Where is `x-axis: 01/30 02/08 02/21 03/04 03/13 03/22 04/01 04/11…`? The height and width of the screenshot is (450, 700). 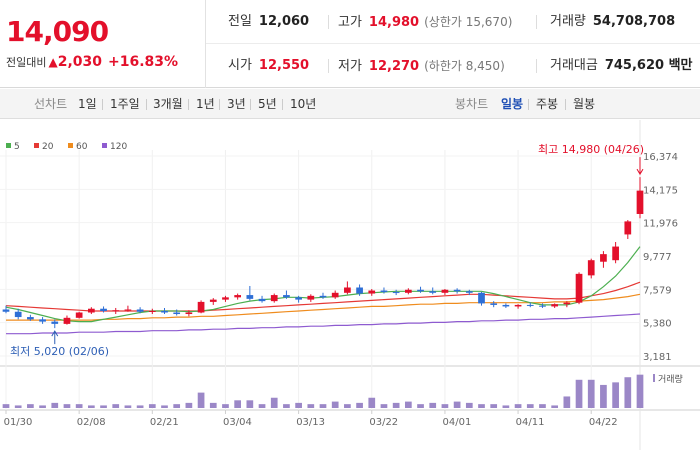 x-axis: 01/30 02/08 02/21 03/04 03/13 03/22 04/01 04/11… is located at coordinates (311, 419).